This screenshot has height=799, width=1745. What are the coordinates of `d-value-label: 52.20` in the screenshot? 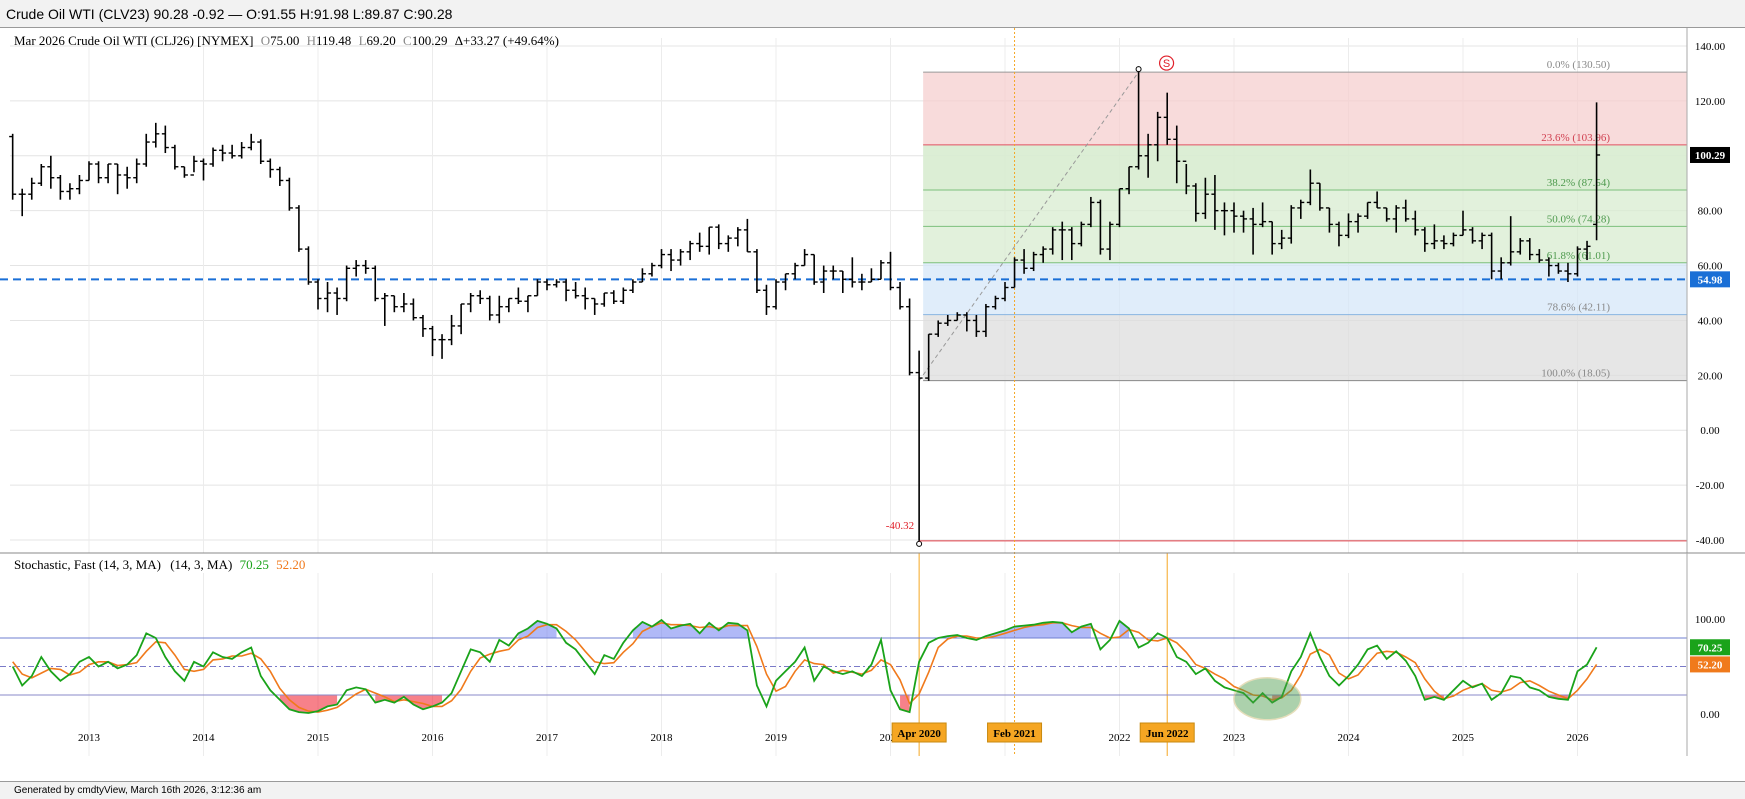 It's located at (1710, 665).